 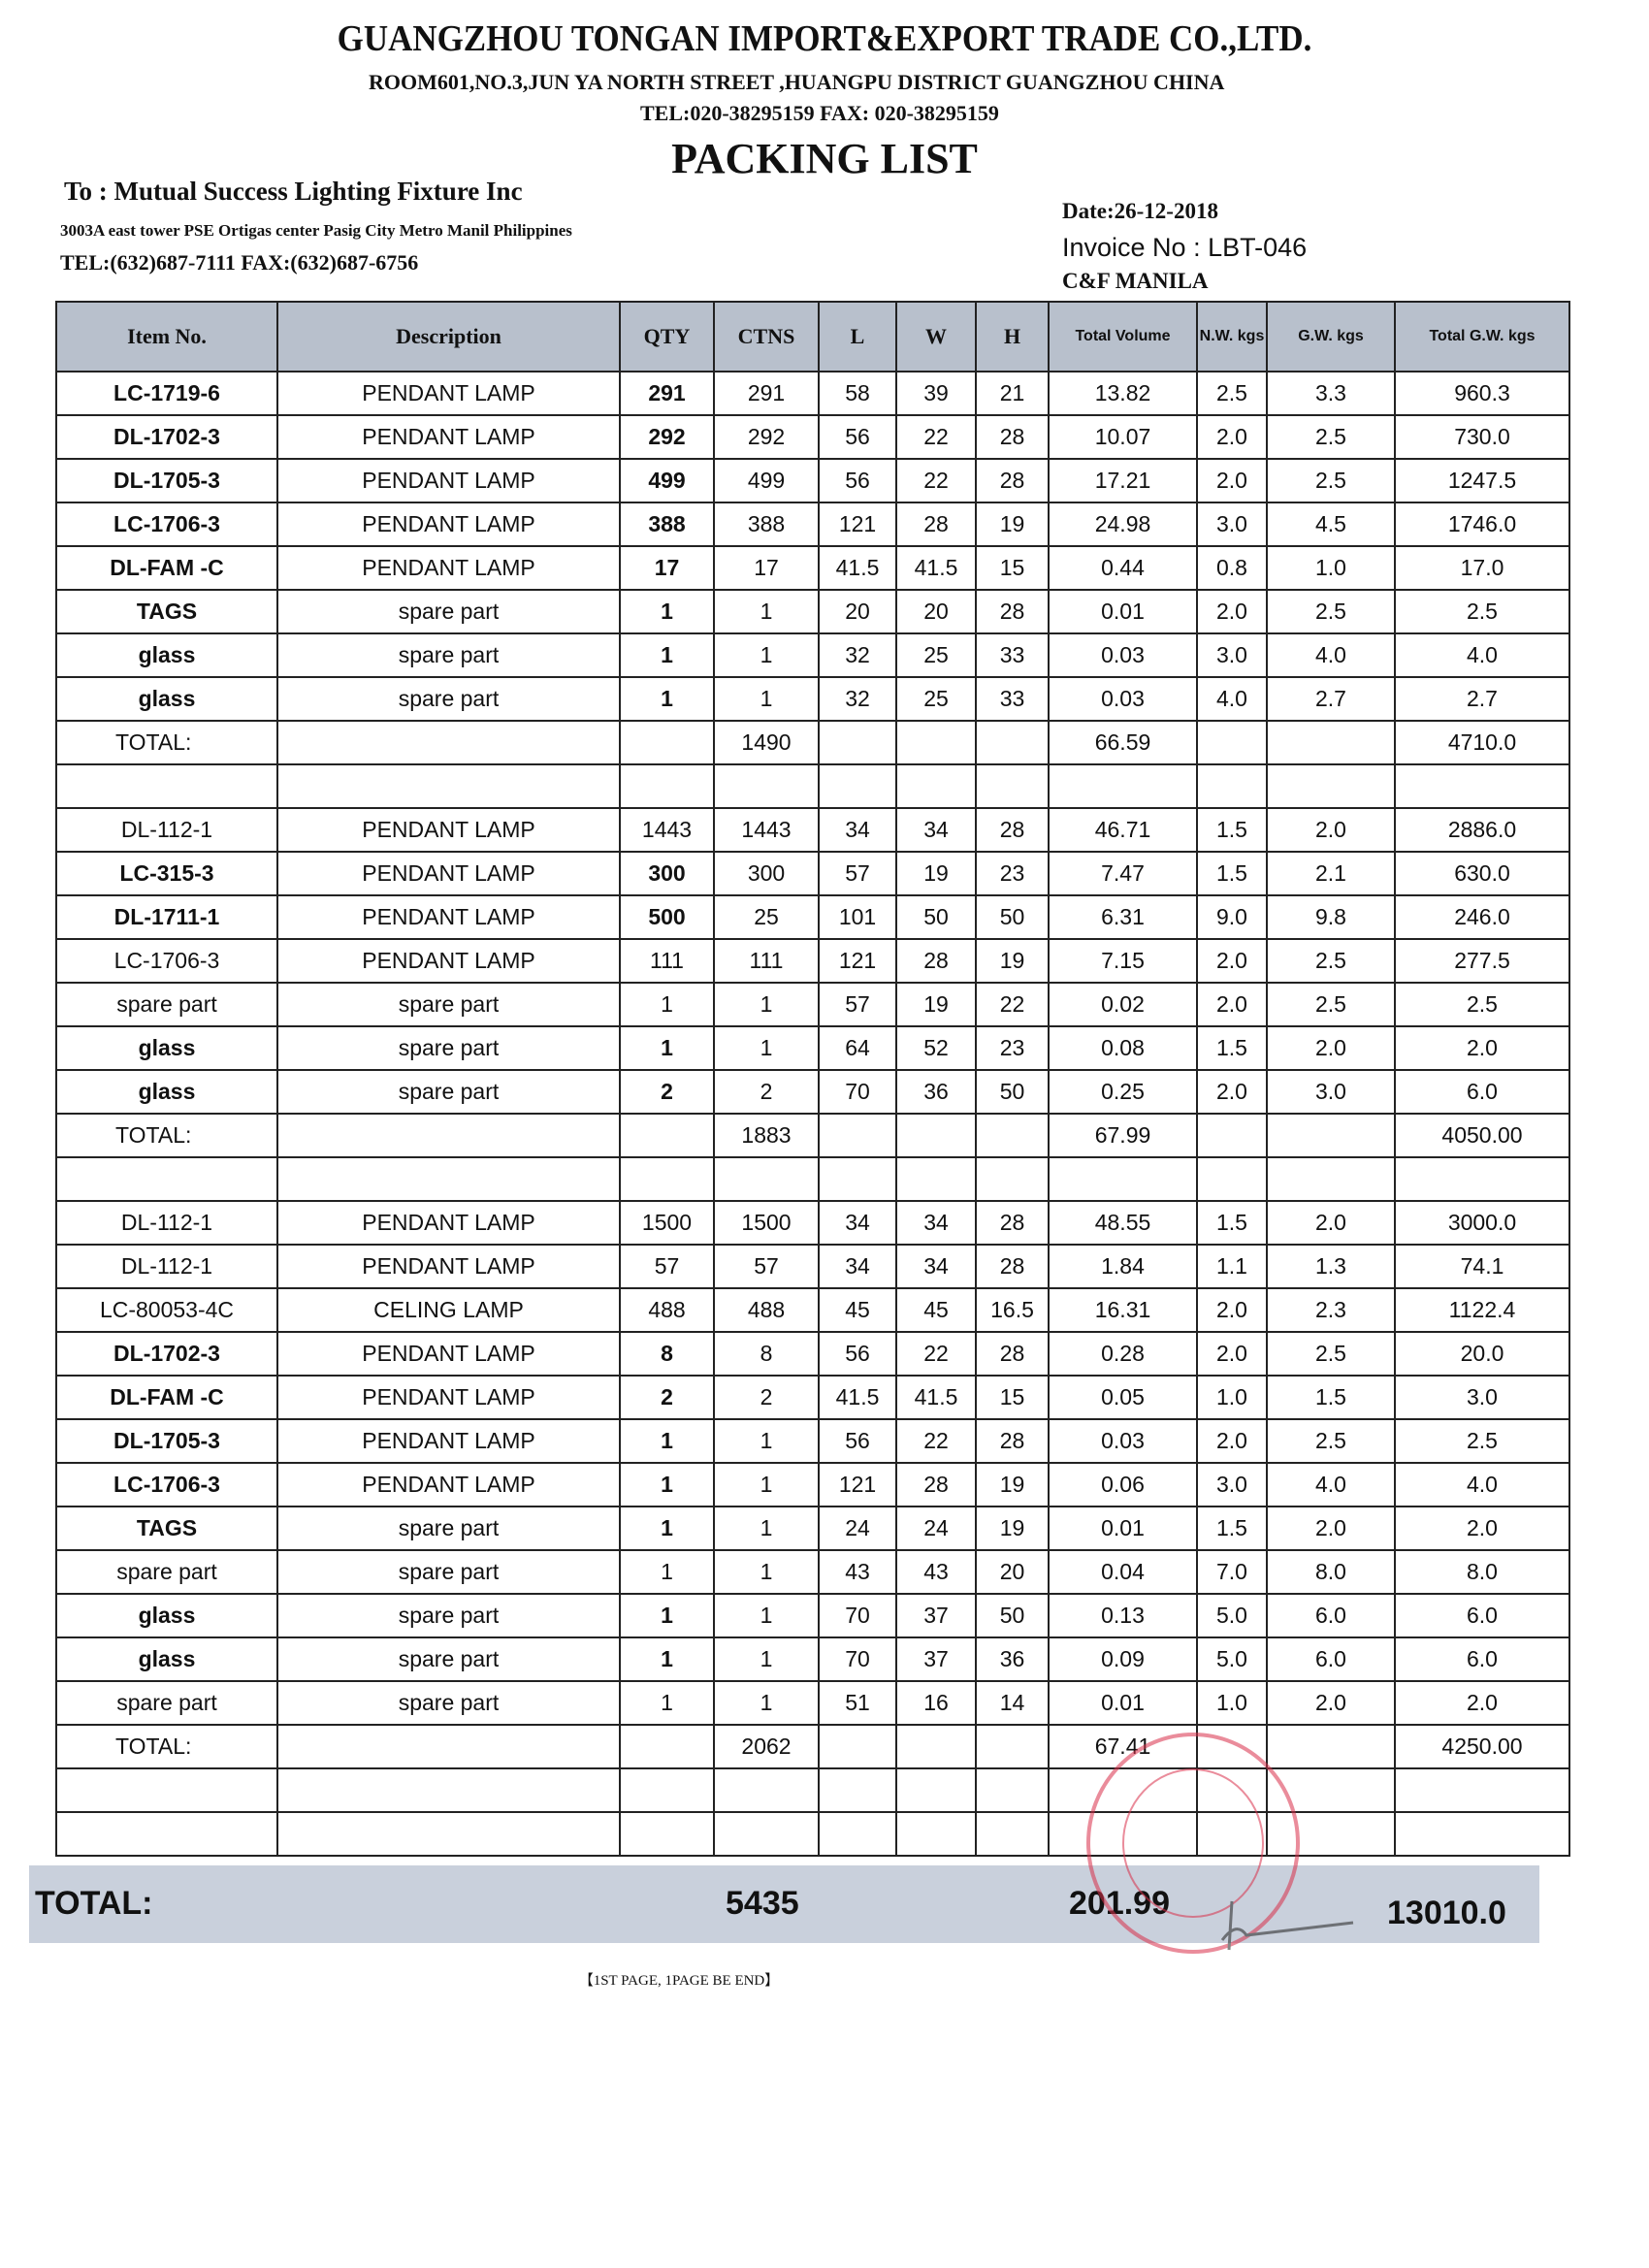 What do you see at coordinates (1287, 1925) in the screenshot?
I see `signature` at bounding box center [1287, 1925].